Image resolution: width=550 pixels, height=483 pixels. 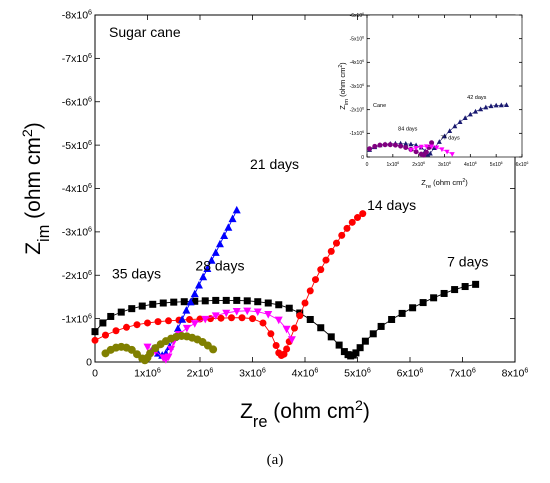 What do you see at coordinates (496, 164) in the screenshot?
I see `x-tick-label: 5x10⁶` at bounding box center [496, 164].